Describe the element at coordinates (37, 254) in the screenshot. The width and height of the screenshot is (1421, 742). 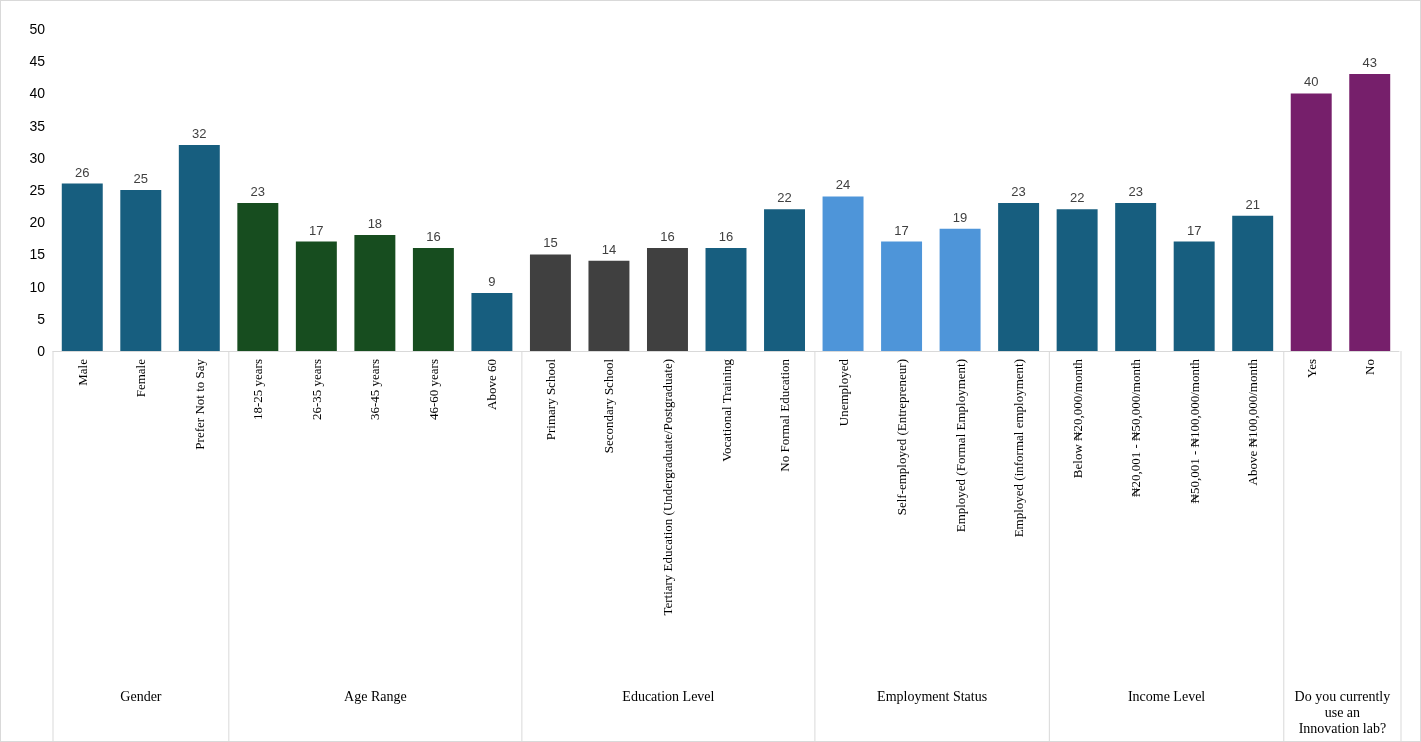
I see `y-tick-label: 15` at that location.